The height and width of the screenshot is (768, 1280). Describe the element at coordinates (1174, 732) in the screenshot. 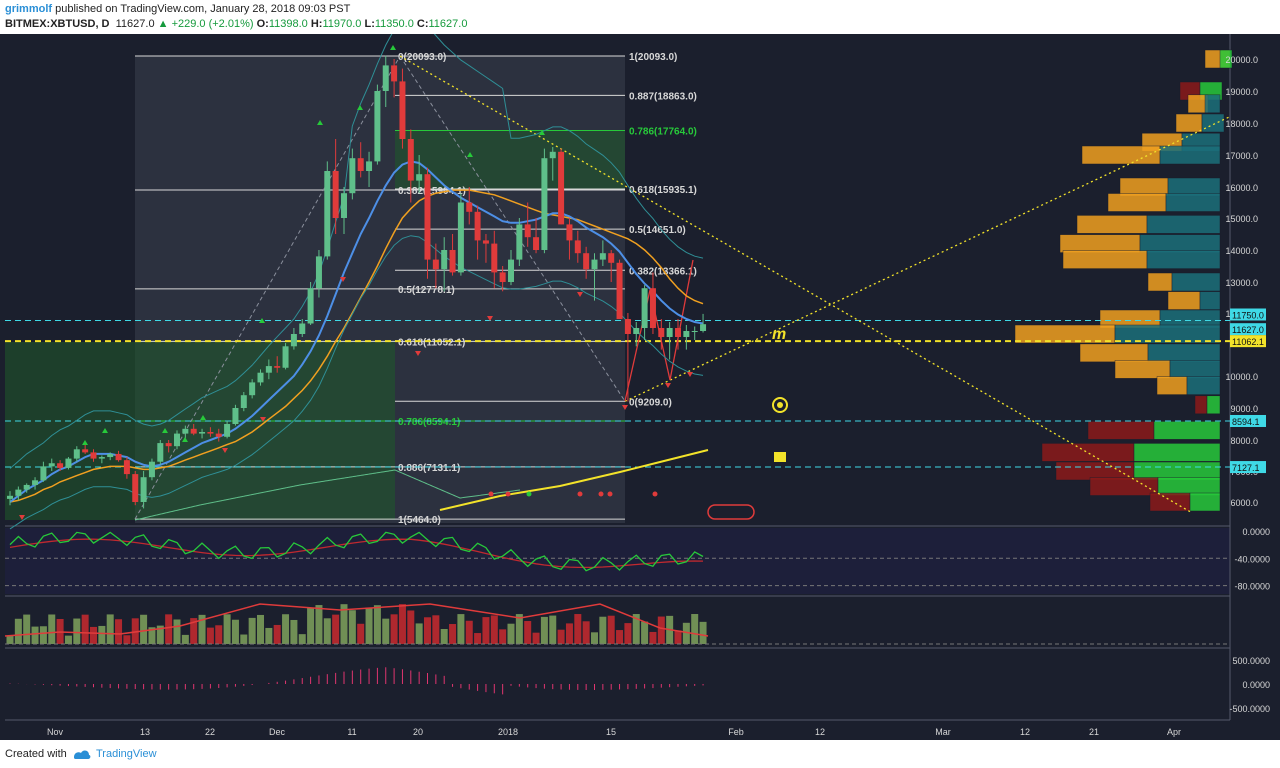

I see `time-axis-tick: Apr` at that location.